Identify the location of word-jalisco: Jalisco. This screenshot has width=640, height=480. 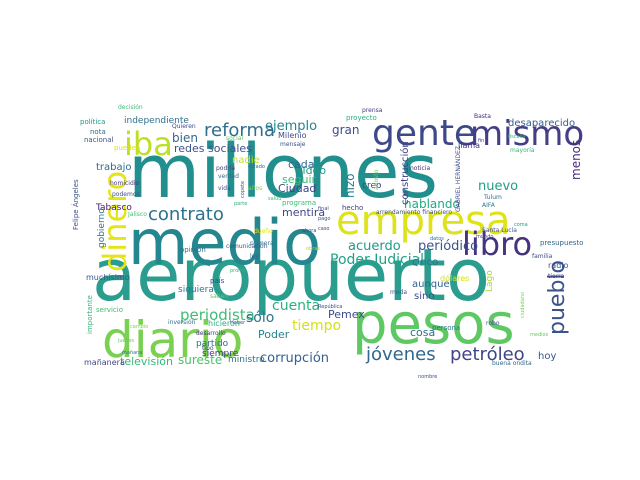
(137, 214).